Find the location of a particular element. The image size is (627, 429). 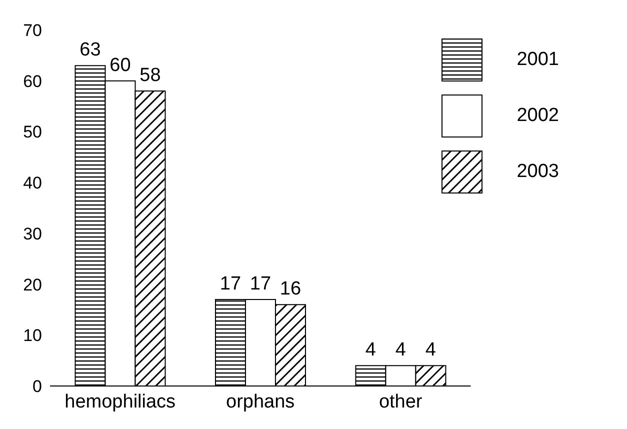

x-tick-label: orphans is located at coordinates (260, 401).